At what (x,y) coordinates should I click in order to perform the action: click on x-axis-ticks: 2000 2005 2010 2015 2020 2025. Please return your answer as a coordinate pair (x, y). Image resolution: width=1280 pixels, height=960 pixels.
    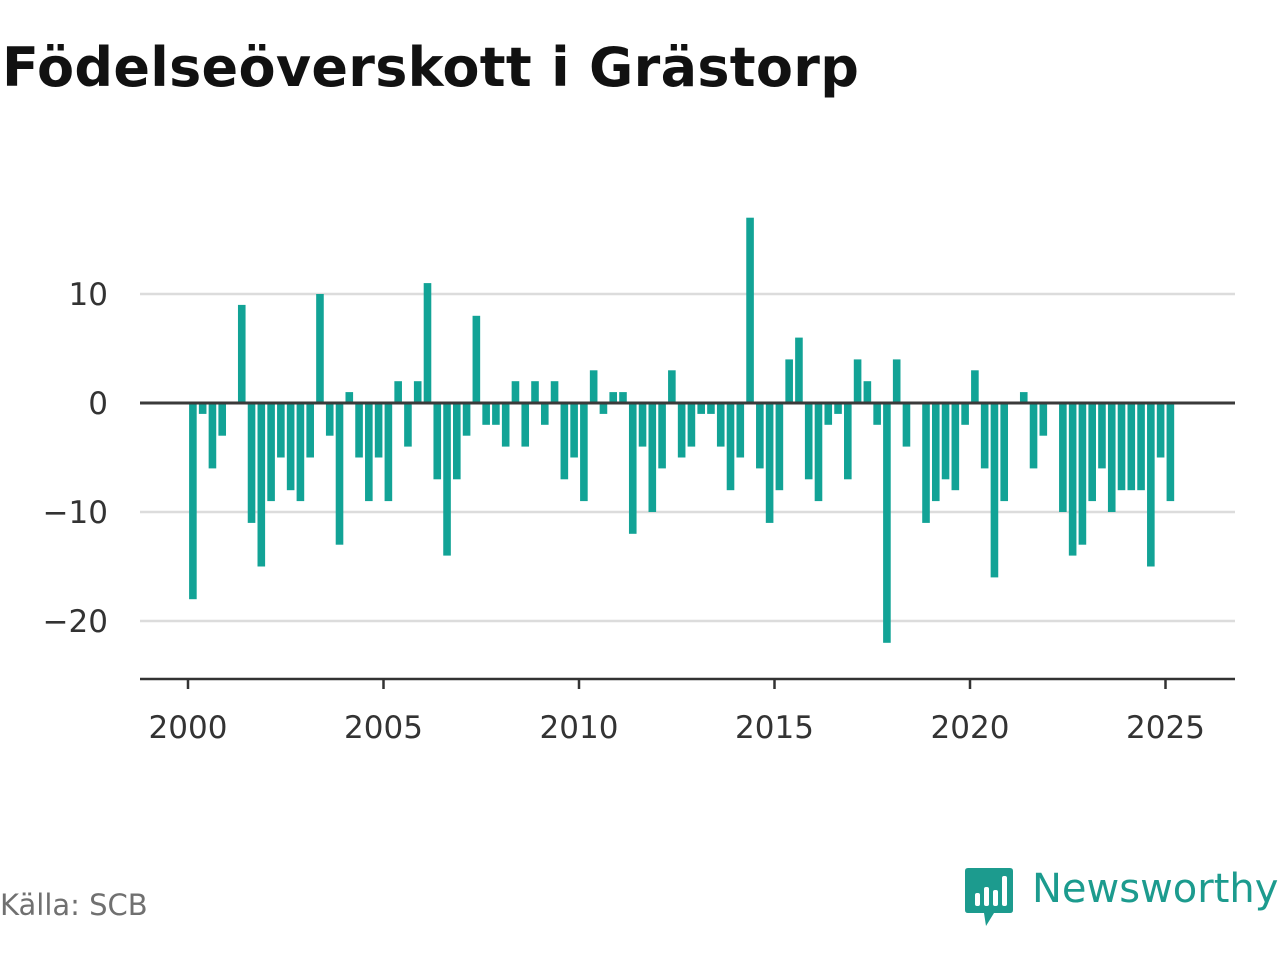
    Looking at the image, I should click on (677, 712).